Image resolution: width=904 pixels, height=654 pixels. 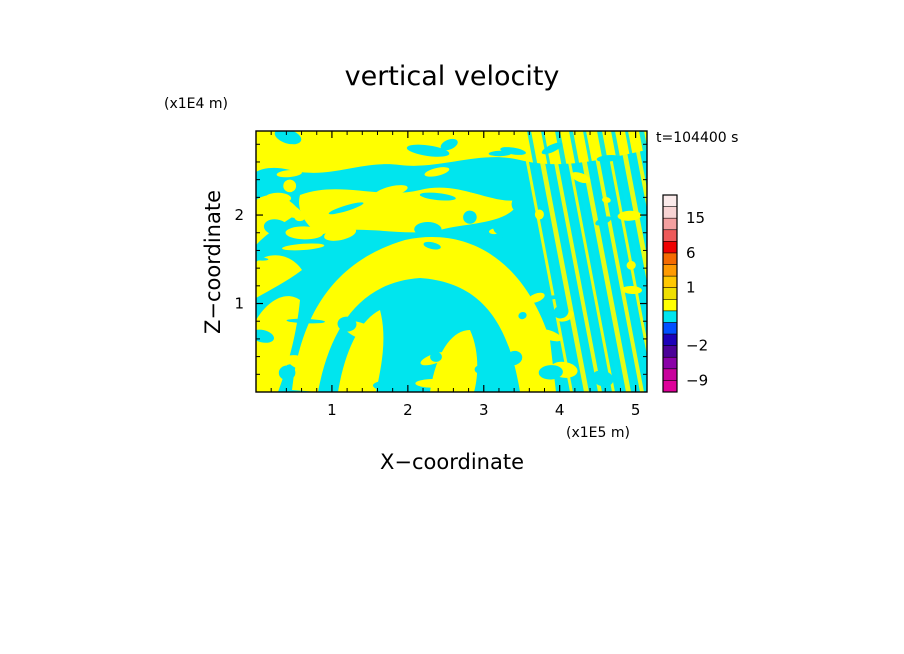 I want to click on x-tick-label: 3, so click(x=484, y=410).